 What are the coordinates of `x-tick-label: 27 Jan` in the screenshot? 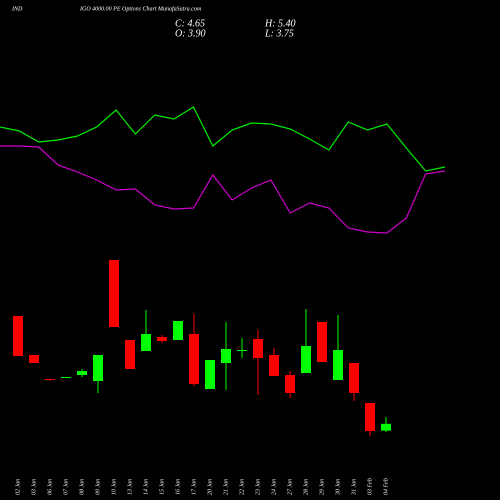 It's located at (290, 487).